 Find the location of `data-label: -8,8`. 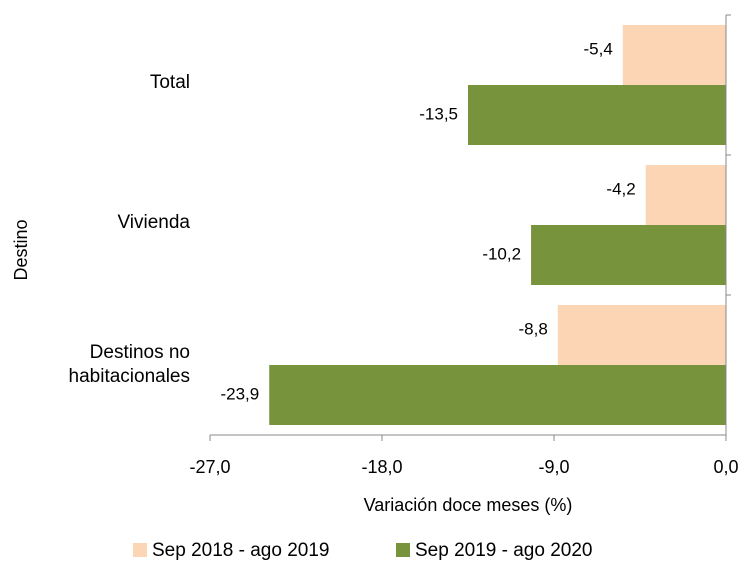

data-label: -8,8 is located at coordinates (533, 328).